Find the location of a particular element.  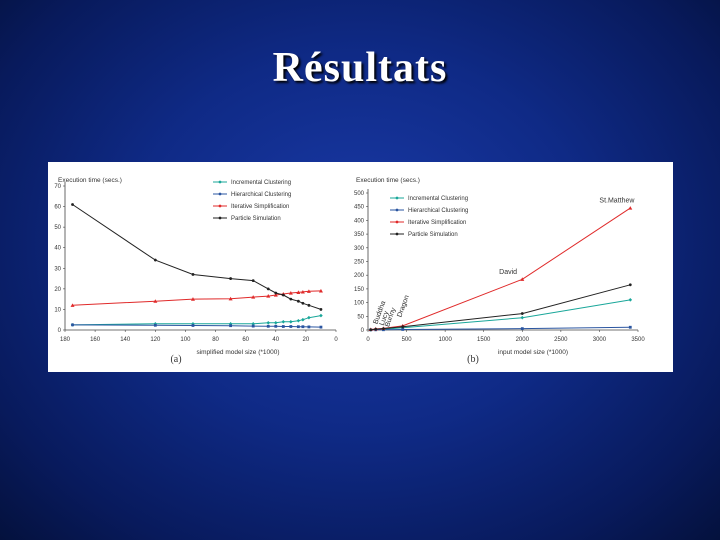

x-tick-label-0: 180 is located at coordinates (65, 340).